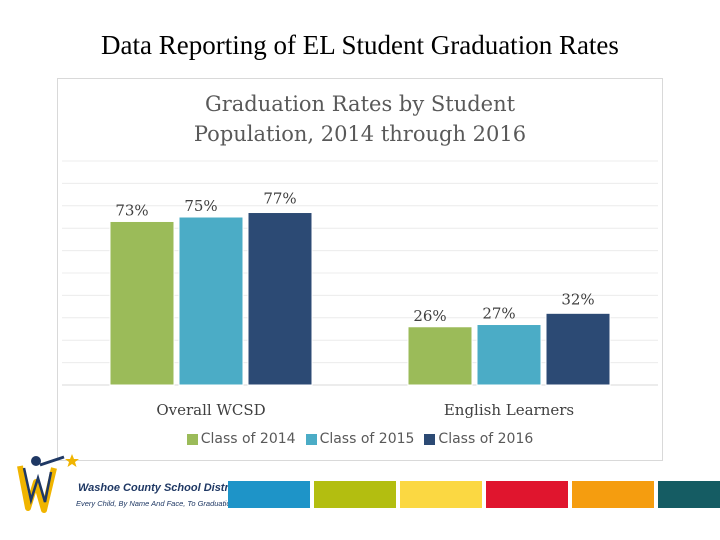 The height and width of the screenshot is (540, 720). What do you see at coordinates (498, 314) in the screenshot?
I see `data-label: 27%` at bounding box center [498, 314].